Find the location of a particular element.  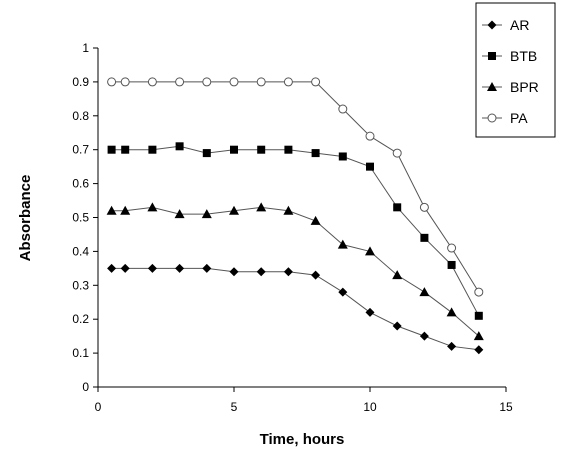

x-tick-label: 5 is located at coordinates (234, 407).